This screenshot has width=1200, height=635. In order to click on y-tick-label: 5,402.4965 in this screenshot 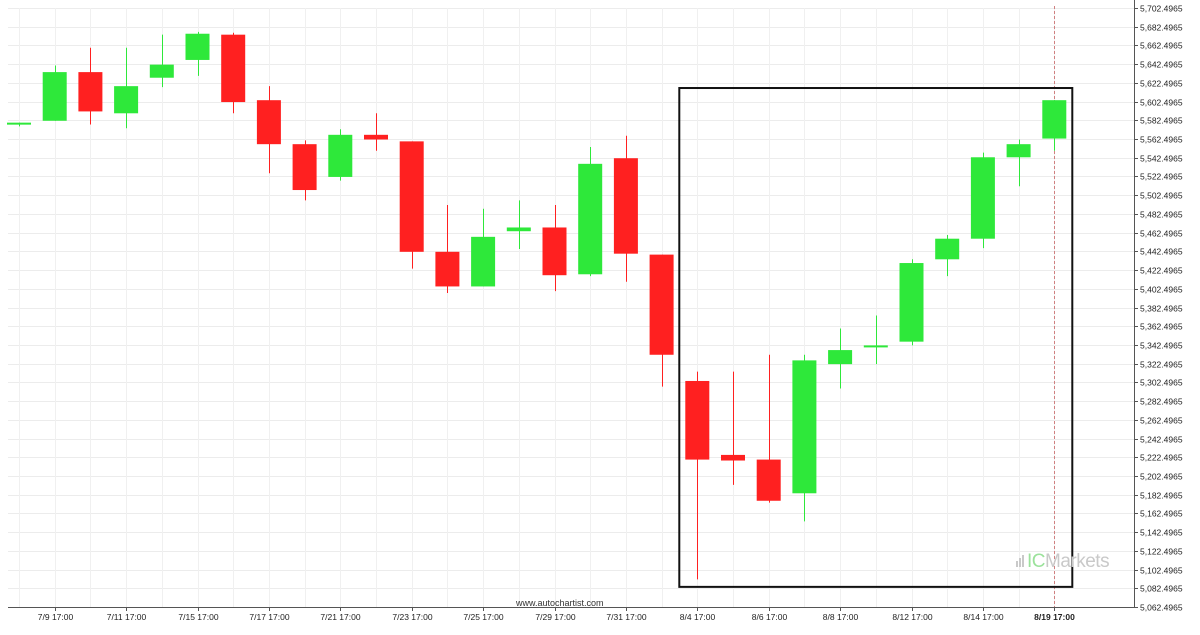, I will do `click(1161, 290)`.